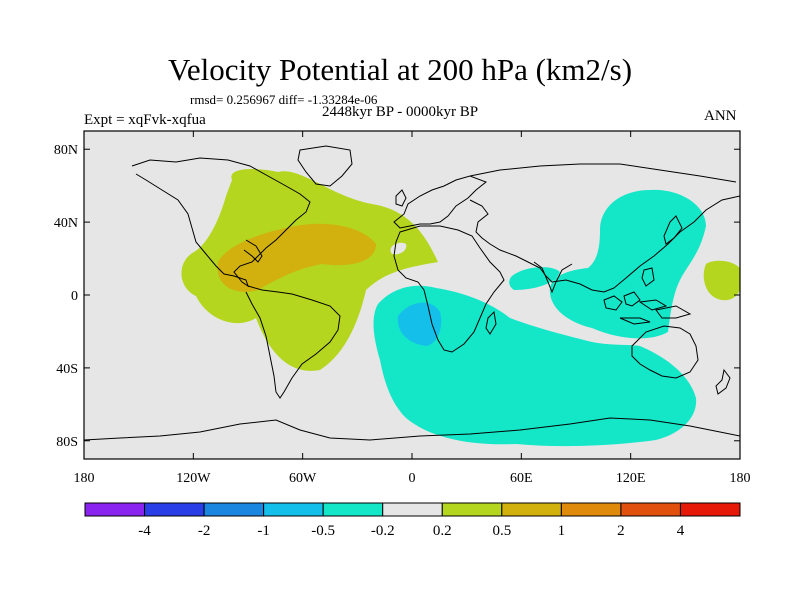 This screenshot has height=600, width=800. I want to click on coast-south-america, so click(293, 342).